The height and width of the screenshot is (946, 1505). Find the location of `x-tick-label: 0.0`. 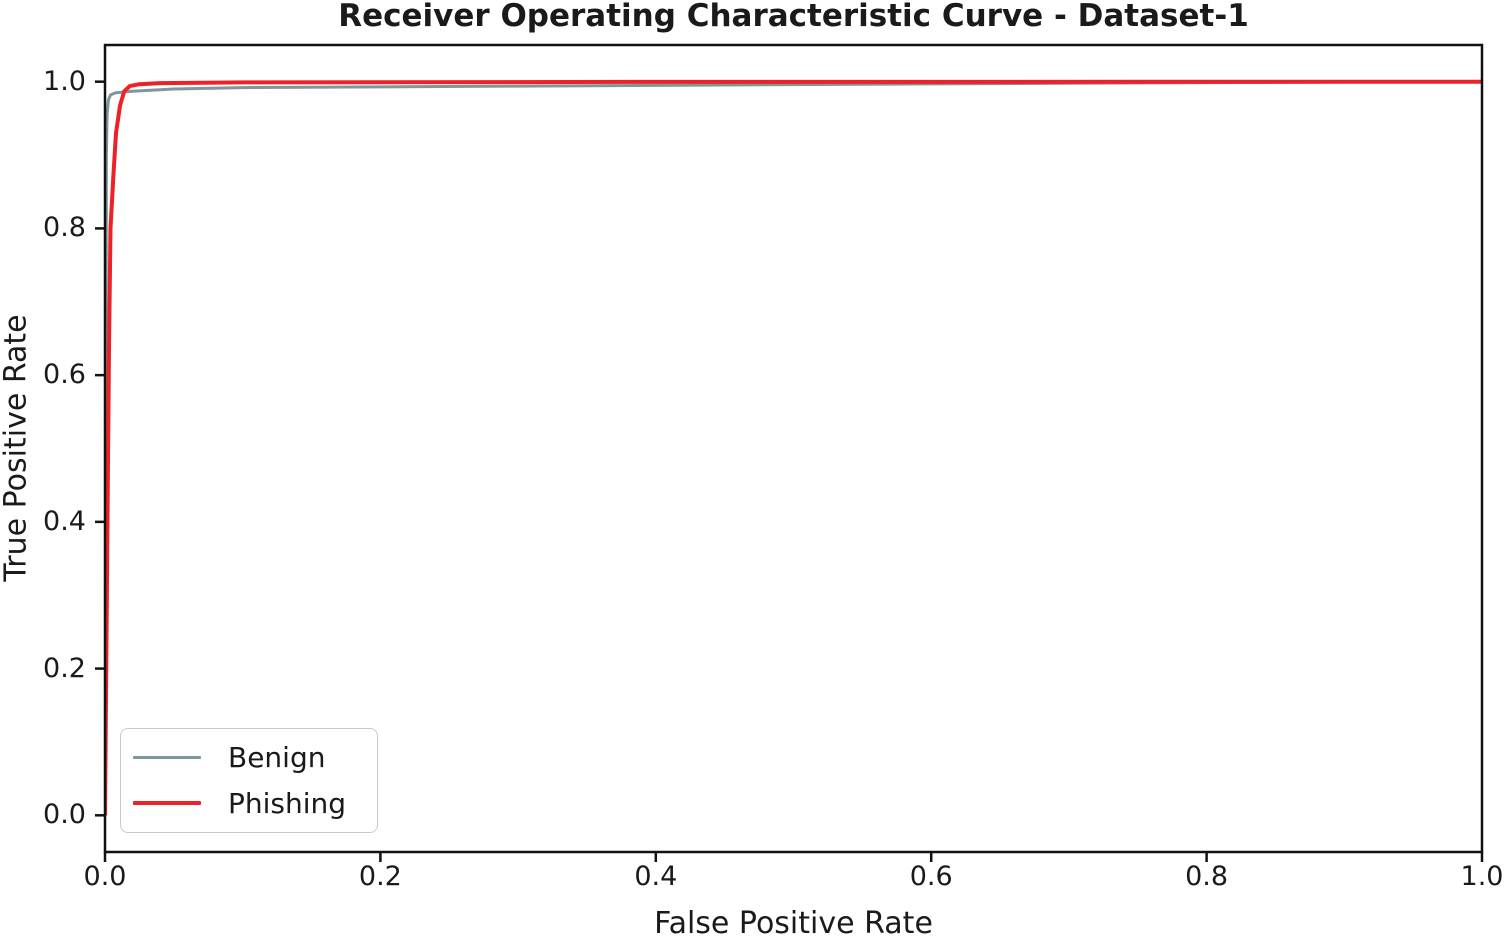

x-tick-label: 0.0 is located at coordinates (105, 876).